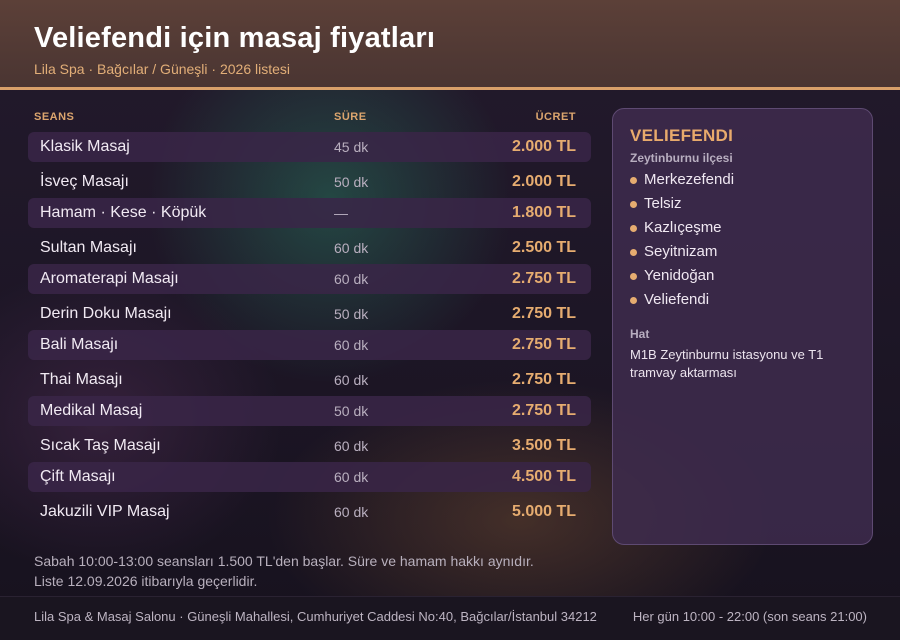 The image size is (900, 640). Describe the element at coordinates (79, 344) in the screenshot. I see `session-name: Bali Masajı` at that location.